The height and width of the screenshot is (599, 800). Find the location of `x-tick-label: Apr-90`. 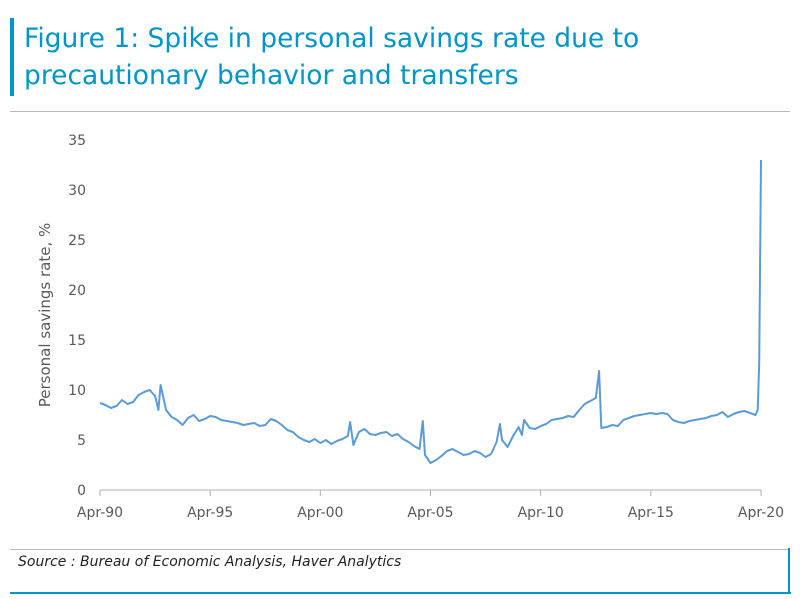

x-tick-label: Apr-90 is located at coordinates (100, 513).